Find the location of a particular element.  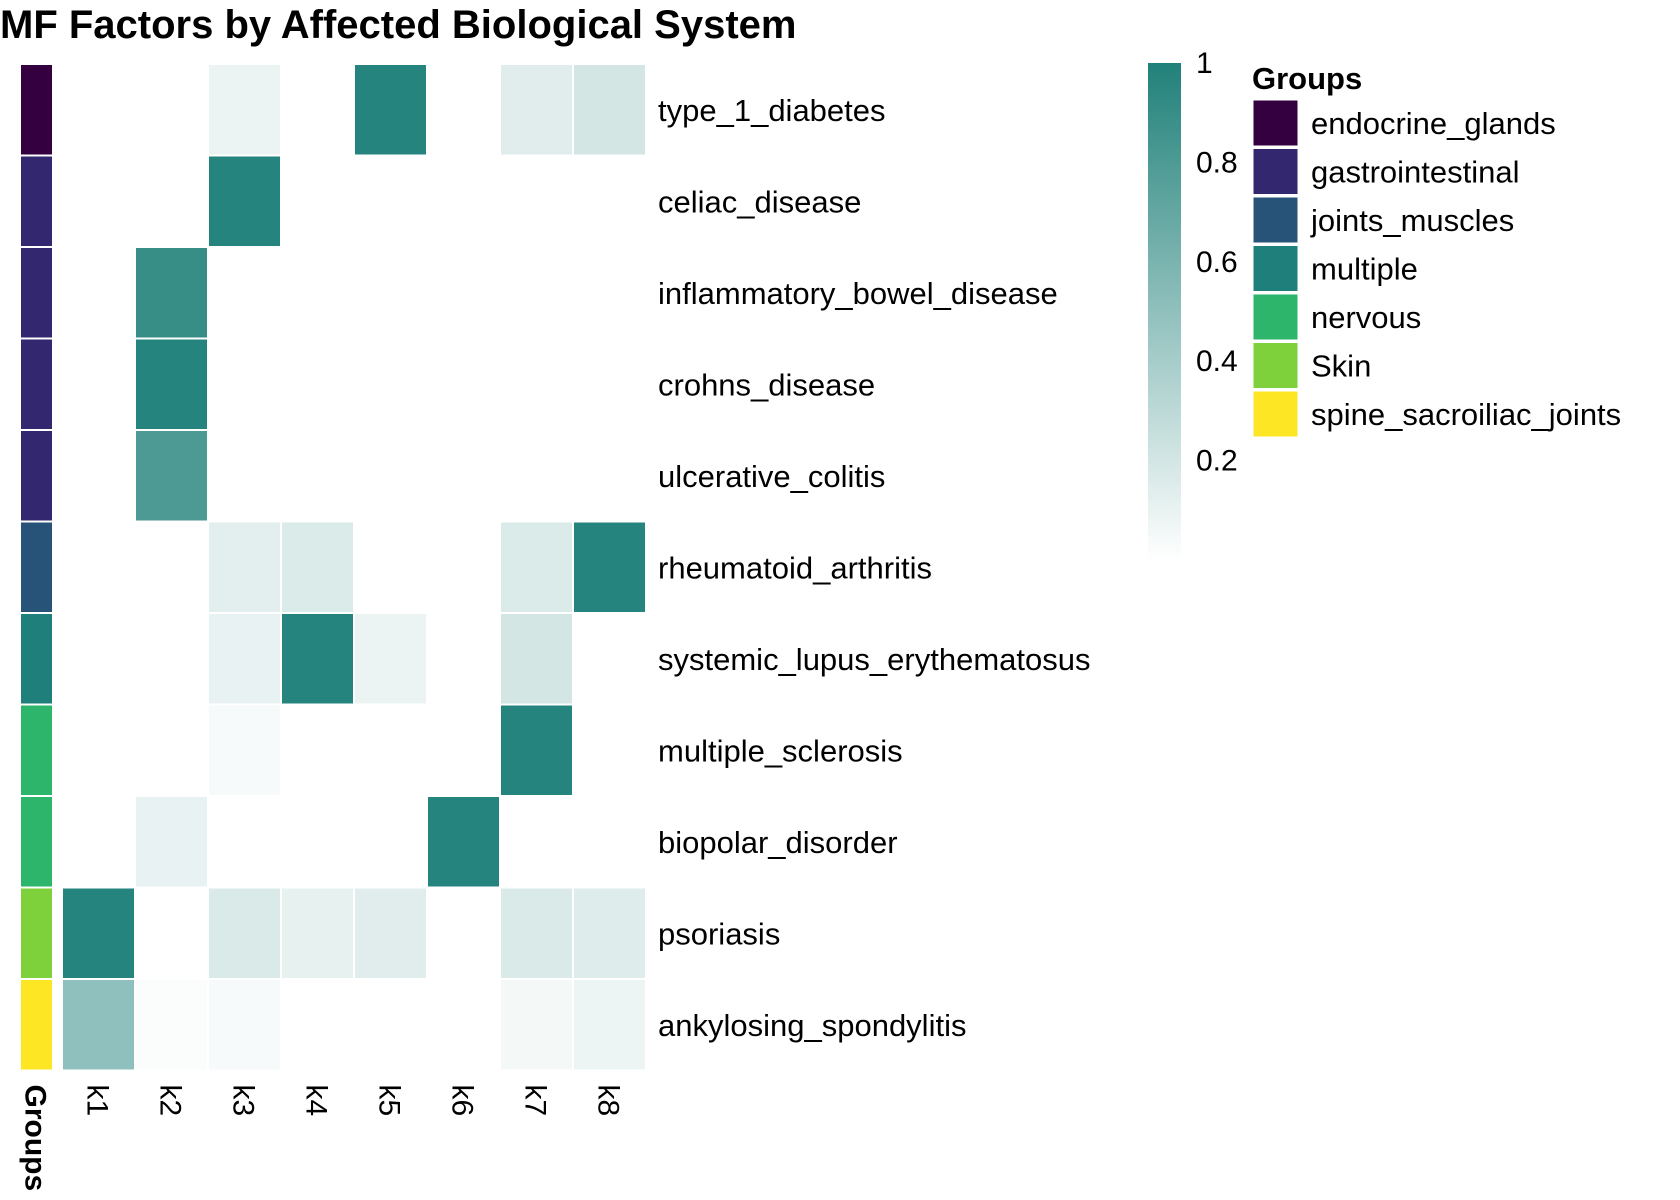

group-annotation-column is located at coordinates (36, 567).